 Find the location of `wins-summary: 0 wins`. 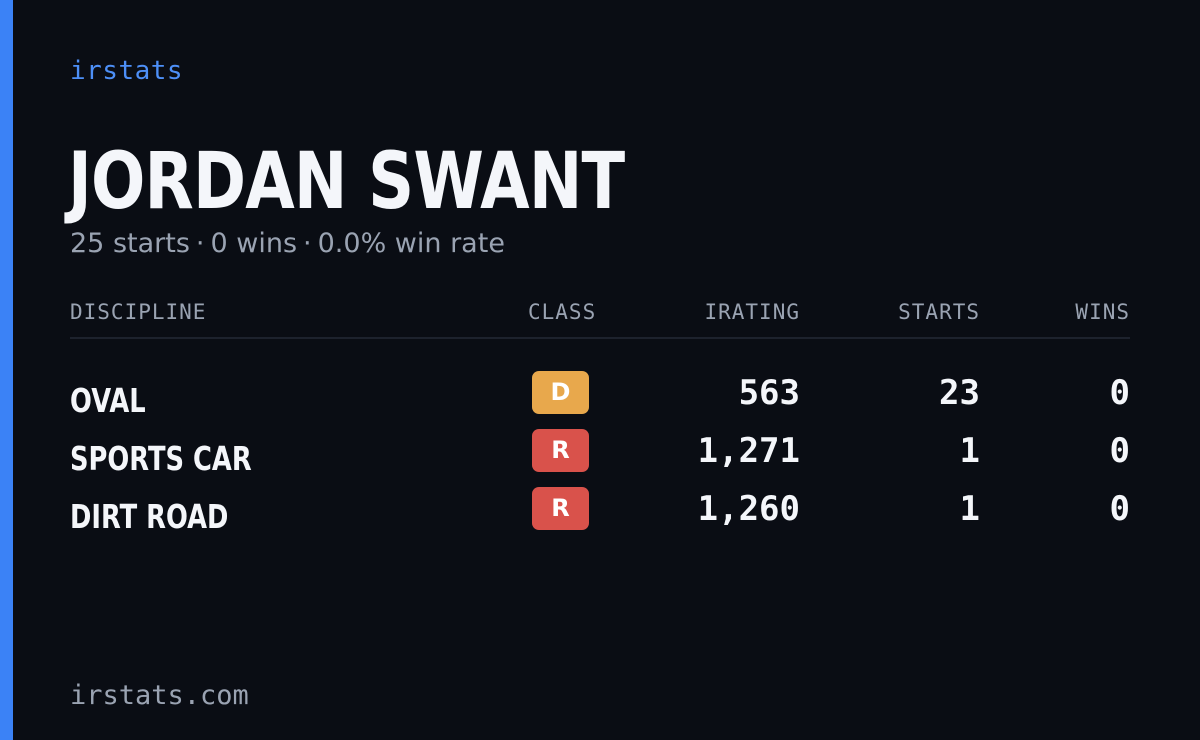

wins-summary: 0 wins is located at coordinates (254, 243).